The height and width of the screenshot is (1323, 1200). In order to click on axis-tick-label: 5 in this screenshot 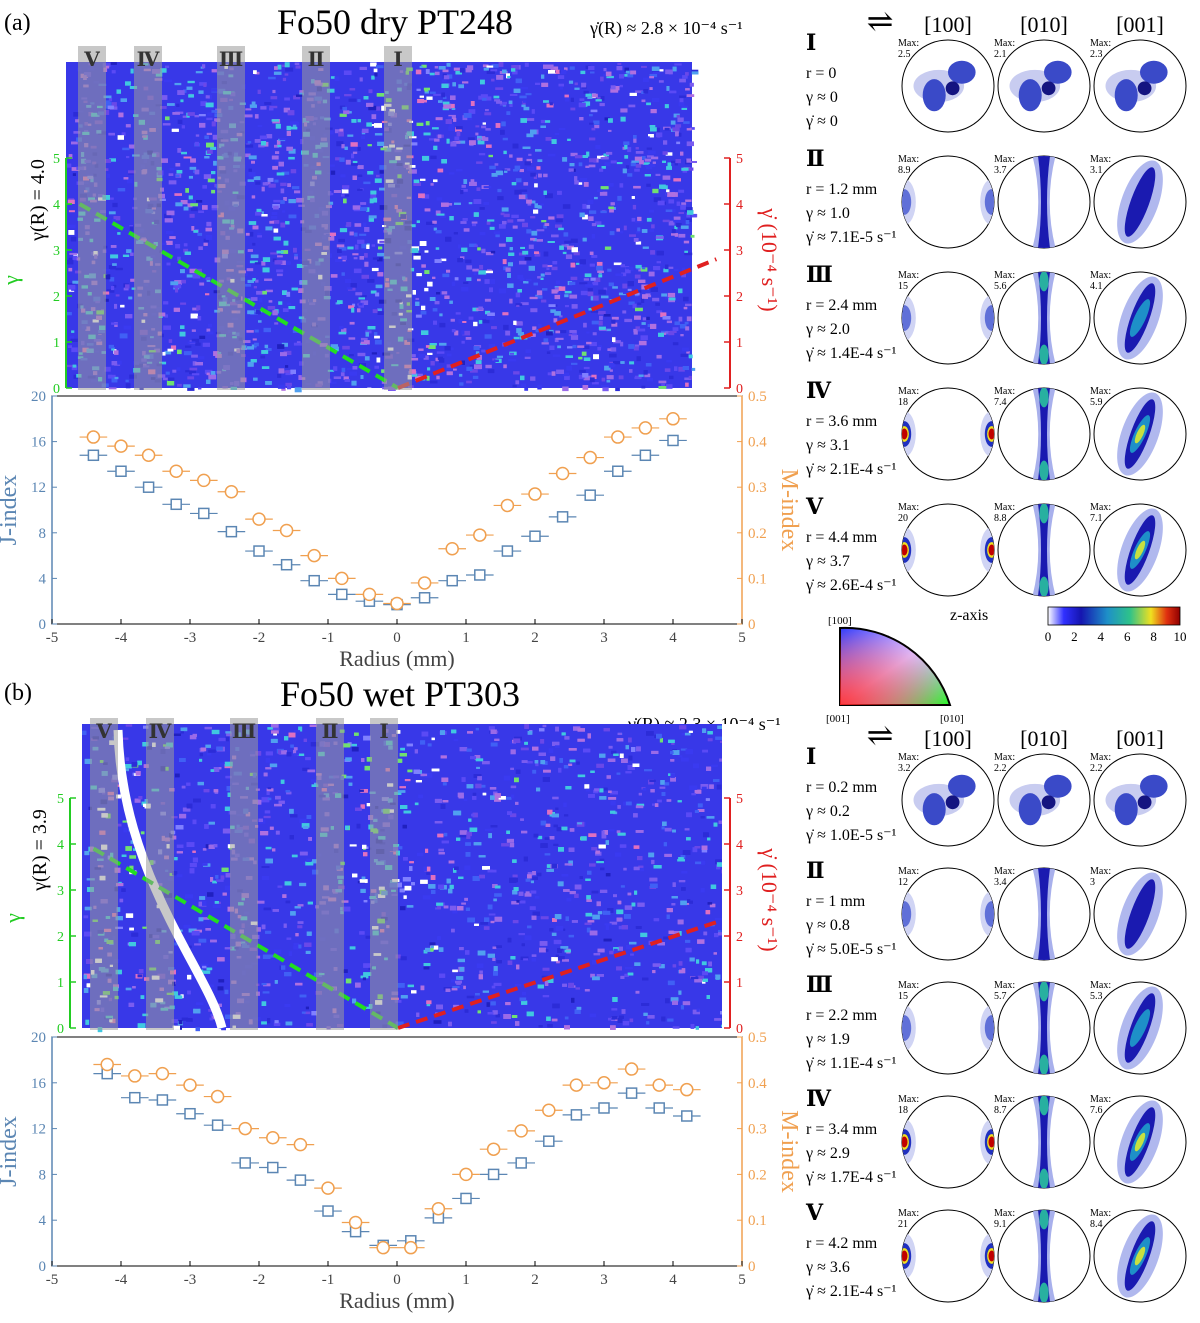, I will do `click(56, 159)`.